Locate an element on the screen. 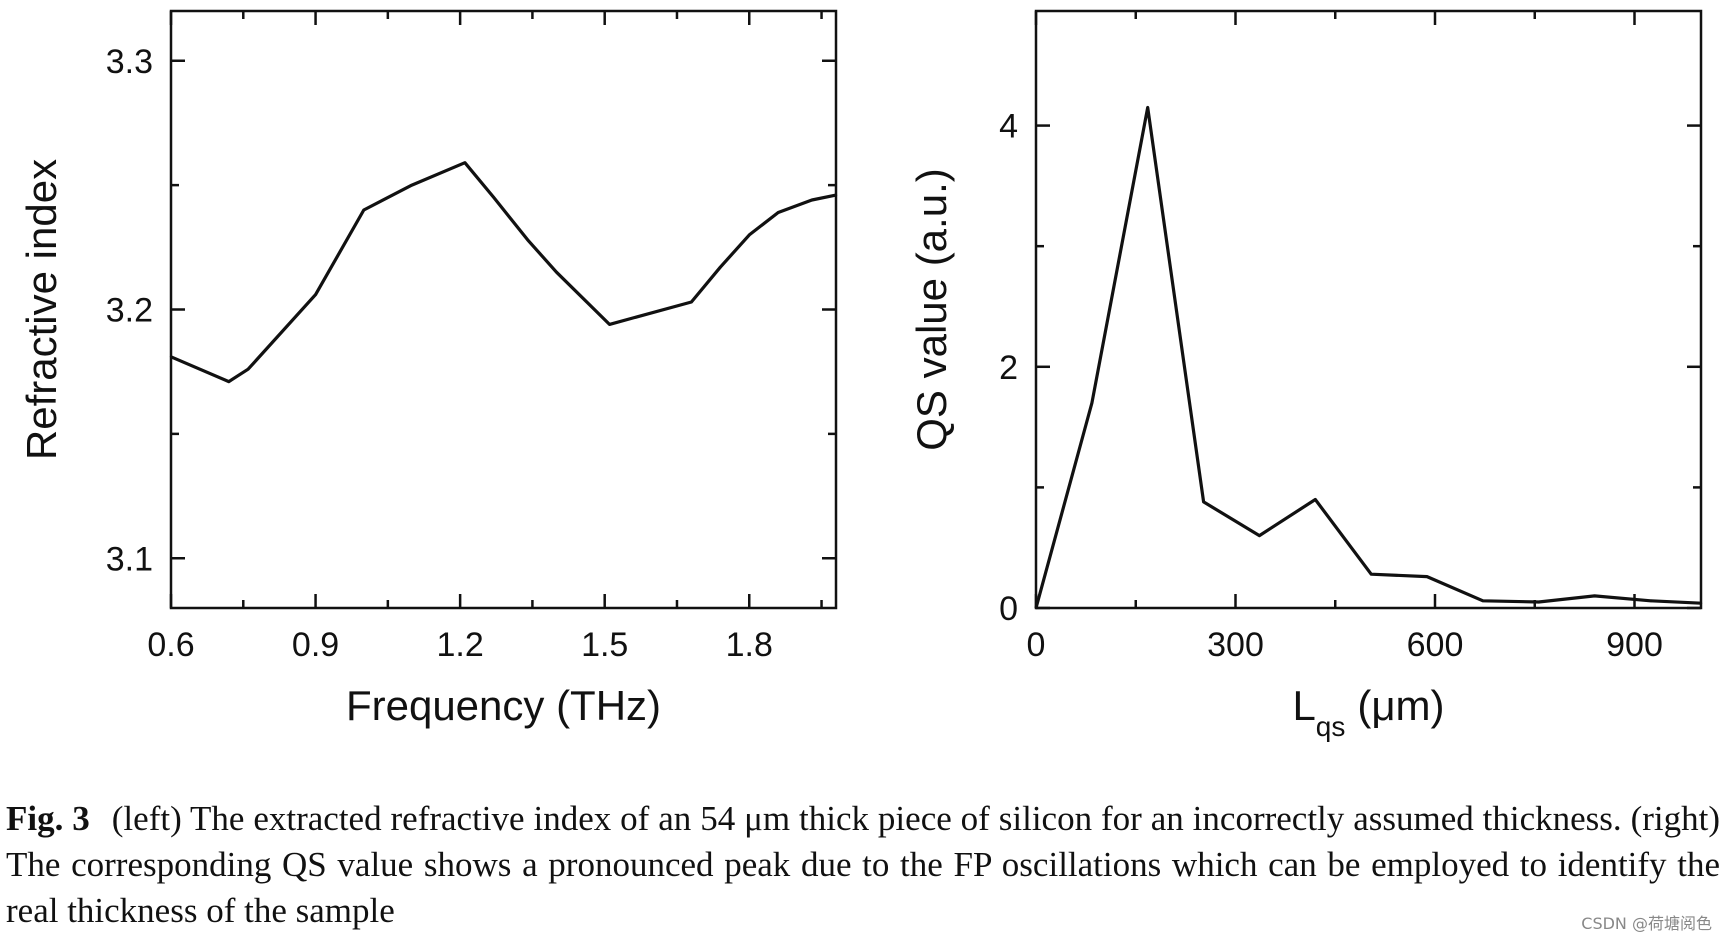 The image size is (1724, 938). watermark: CSDN @荷塘阅色 is located at coordinates (1646, 923).